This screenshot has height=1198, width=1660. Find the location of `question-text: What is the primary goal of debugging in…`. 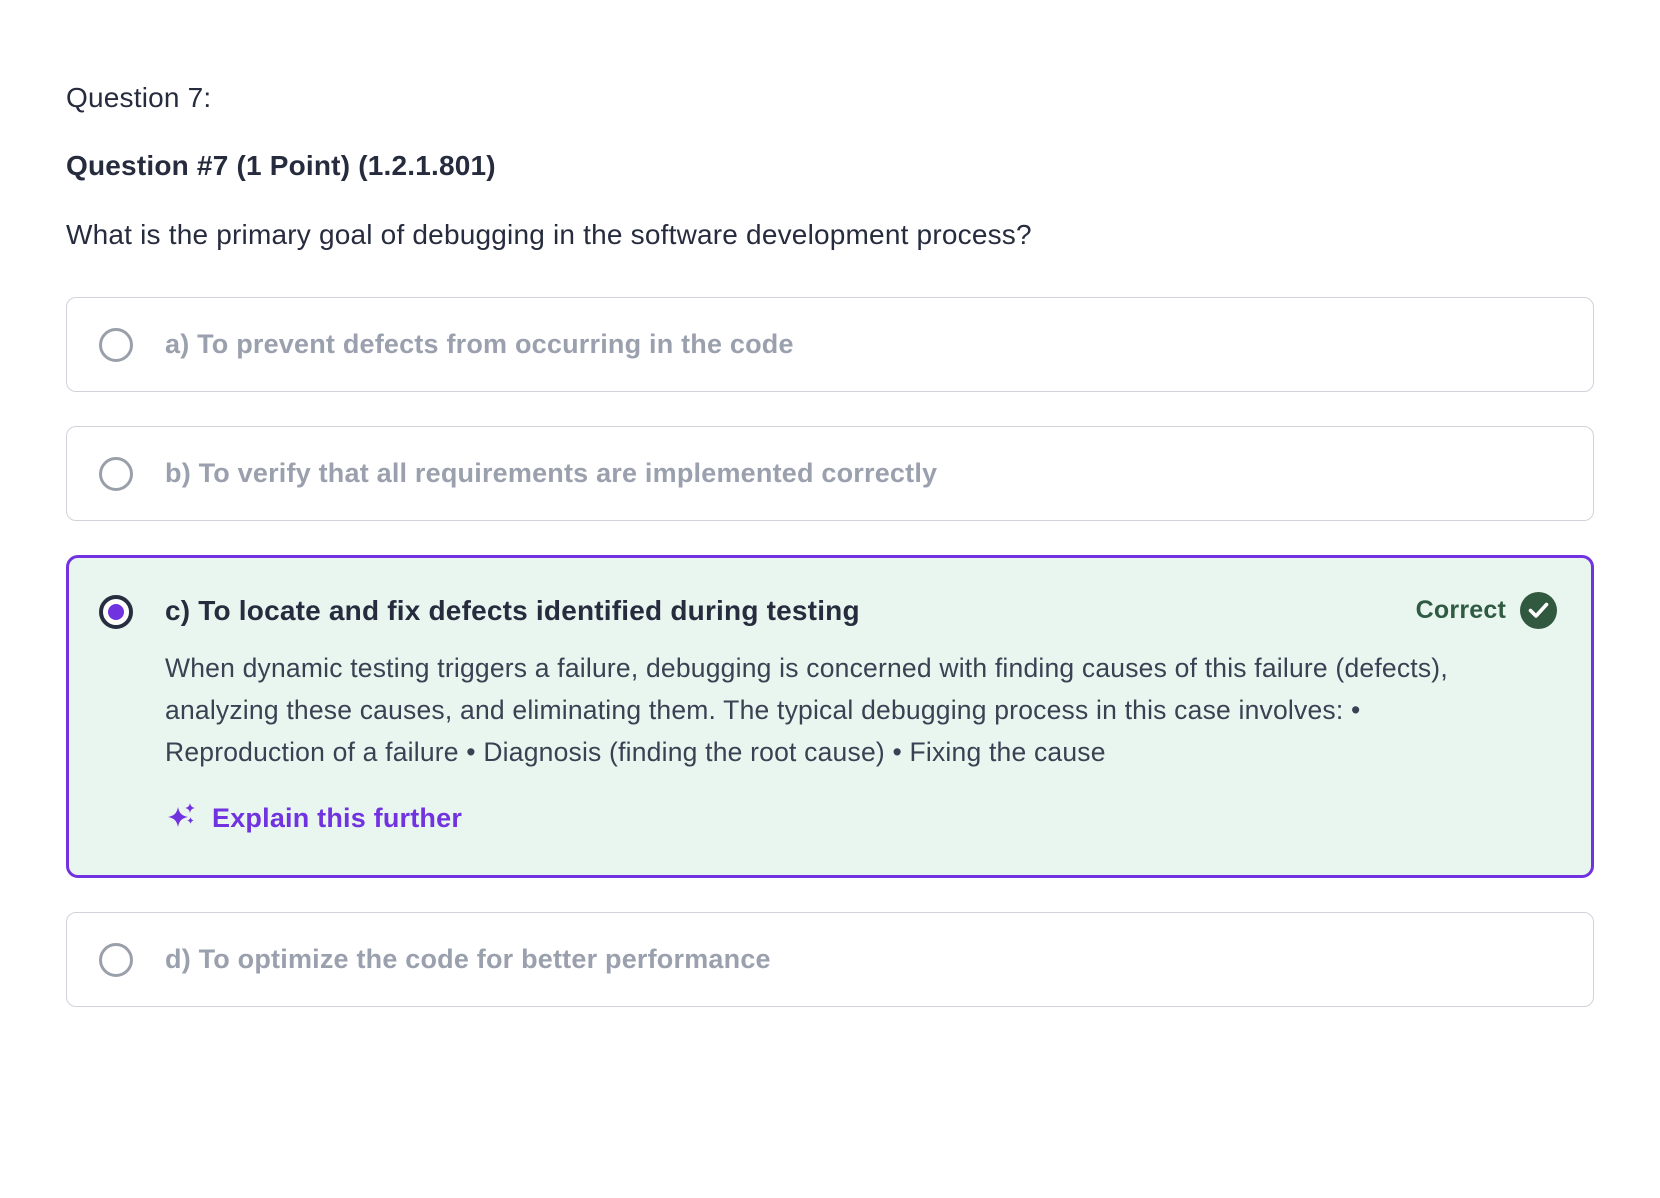

question-text: What is the primary goal of debugging in… is located at coordinates (549, 234).